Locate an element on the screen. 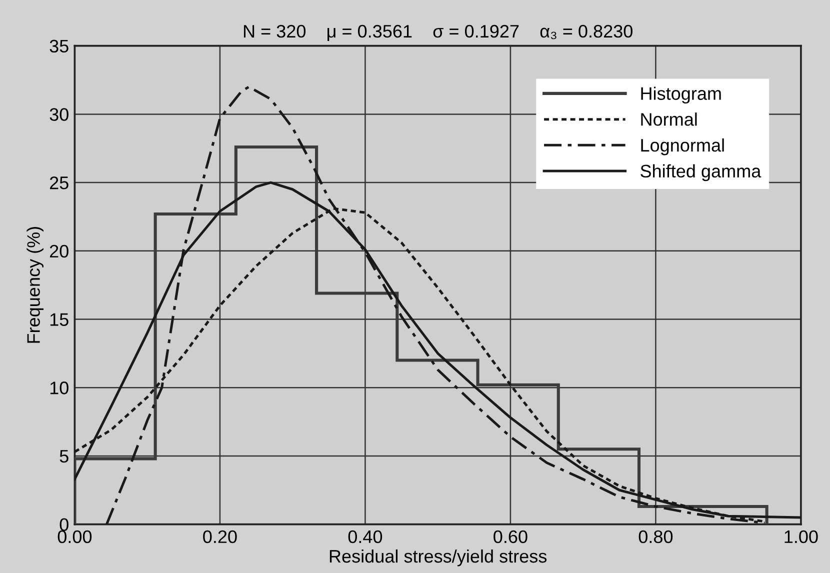  y-tick-label: 5 is located at coordinates (64, 456).